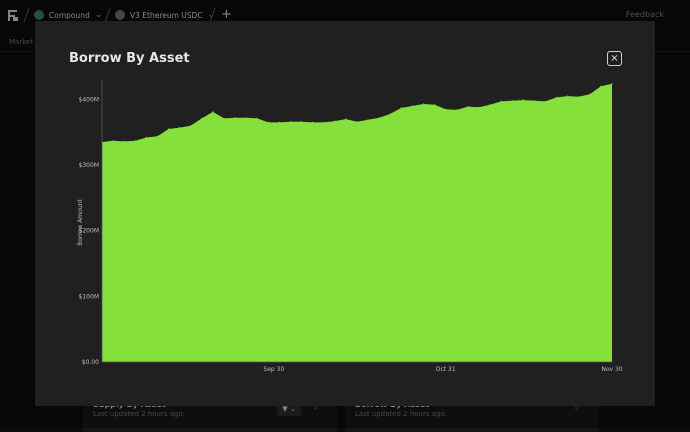 The width and height of the screenshot is (690, 432). I want to click on y-tick-label: $300M, so click(89, 165).